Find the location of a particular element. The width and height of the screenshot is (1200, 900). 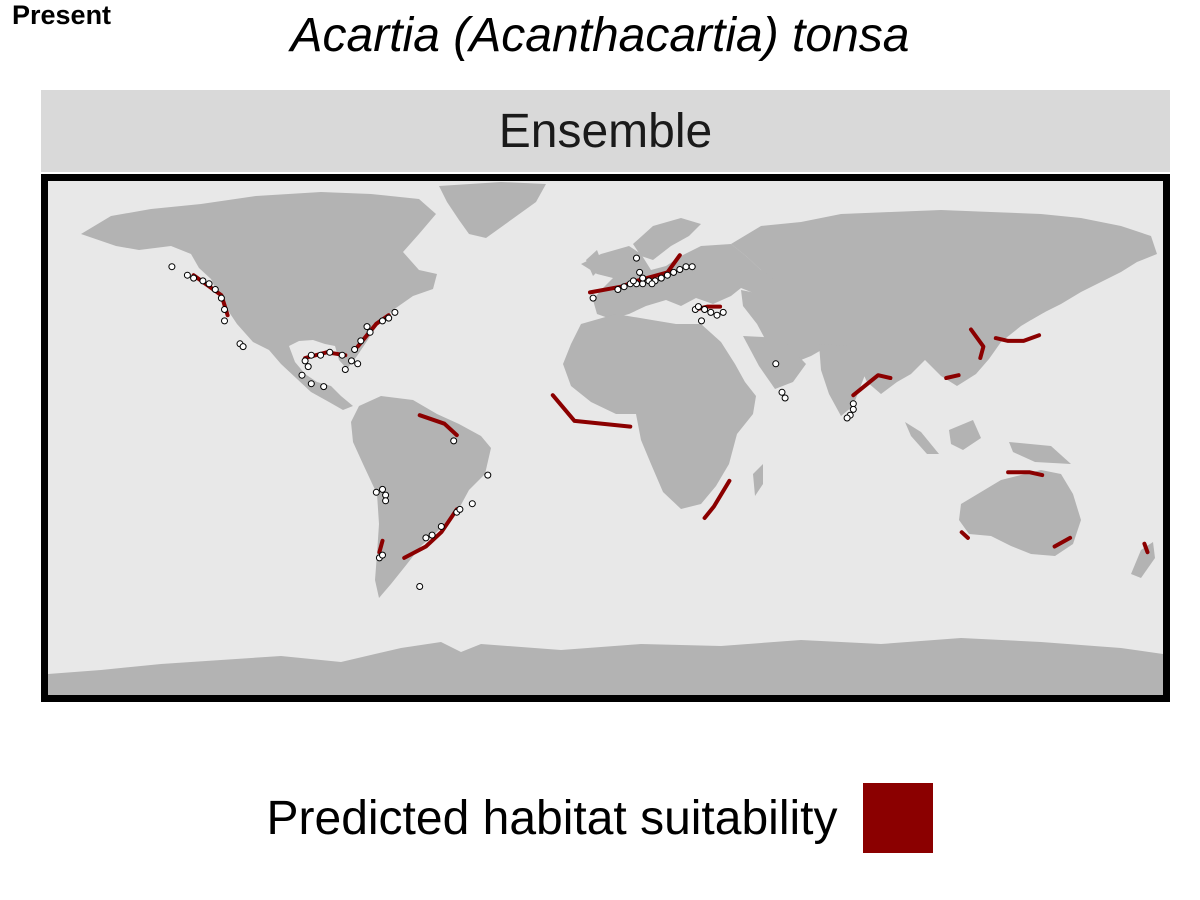

indian-subcontinent is located at coordinates (845, 380).